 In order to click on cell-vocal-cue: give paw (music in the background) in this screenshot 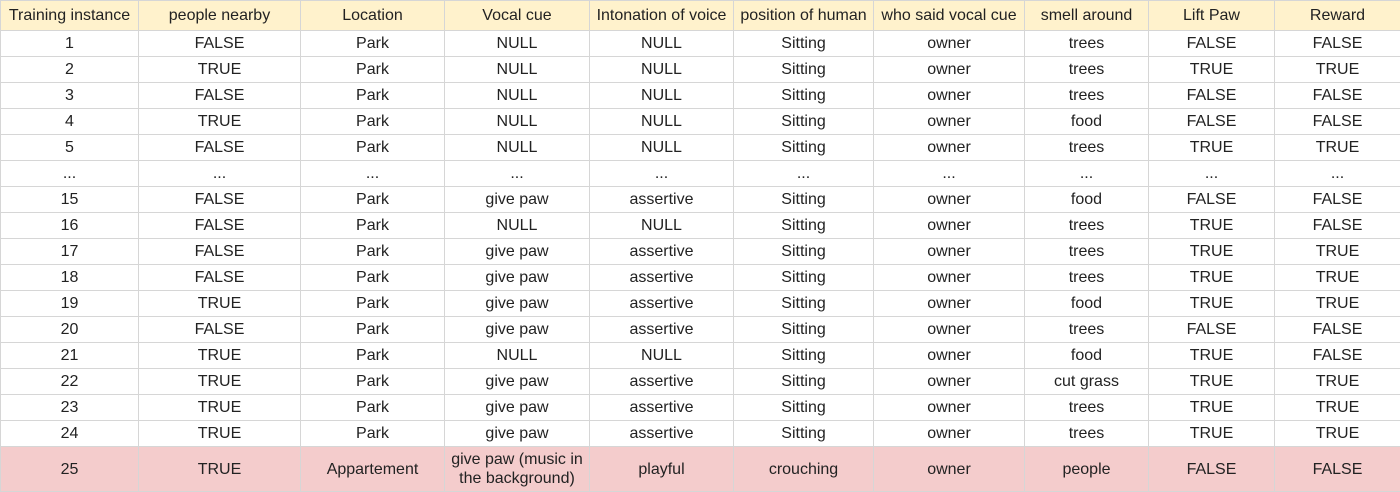, I will do `click(517, 469)`.